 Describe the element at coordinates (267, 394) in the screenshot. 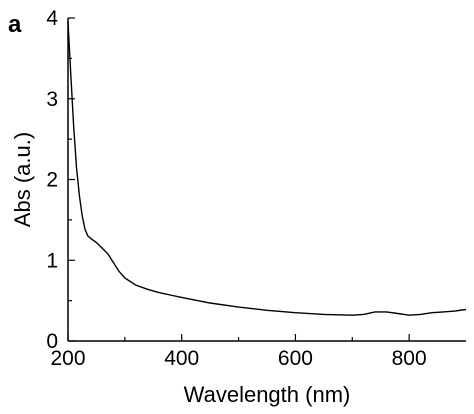

I see `x-axis-title: Wavelength (nm)` at that location.